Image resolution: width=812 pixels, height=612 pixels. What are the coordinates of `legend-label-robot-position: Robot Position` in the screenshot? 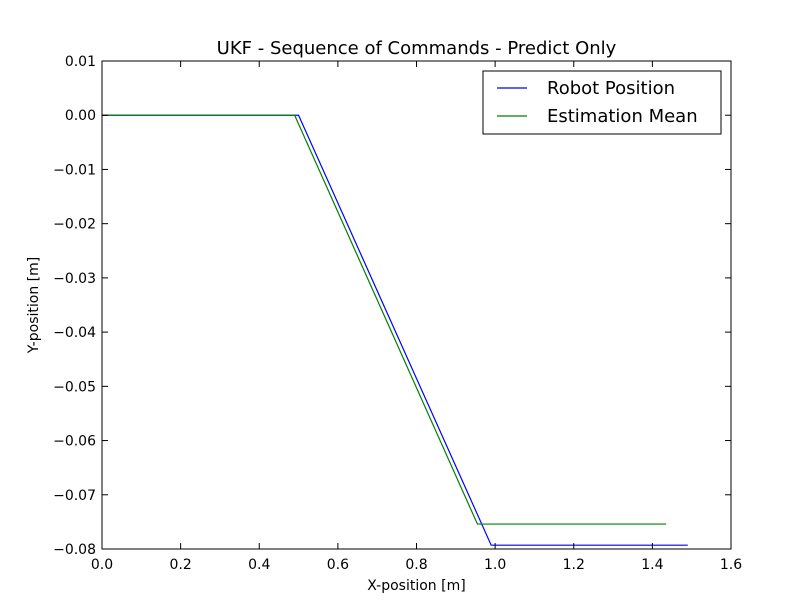 It's located at (611, 88).